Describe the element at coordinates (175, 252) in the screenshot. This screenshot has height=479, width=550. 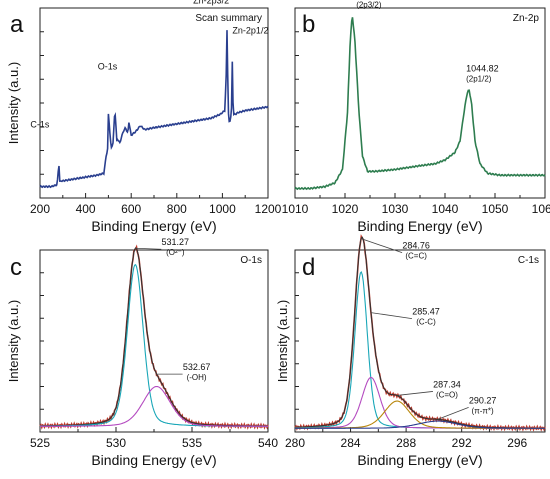
I see `annotation-sublabel: (O²⁻)` at that location.